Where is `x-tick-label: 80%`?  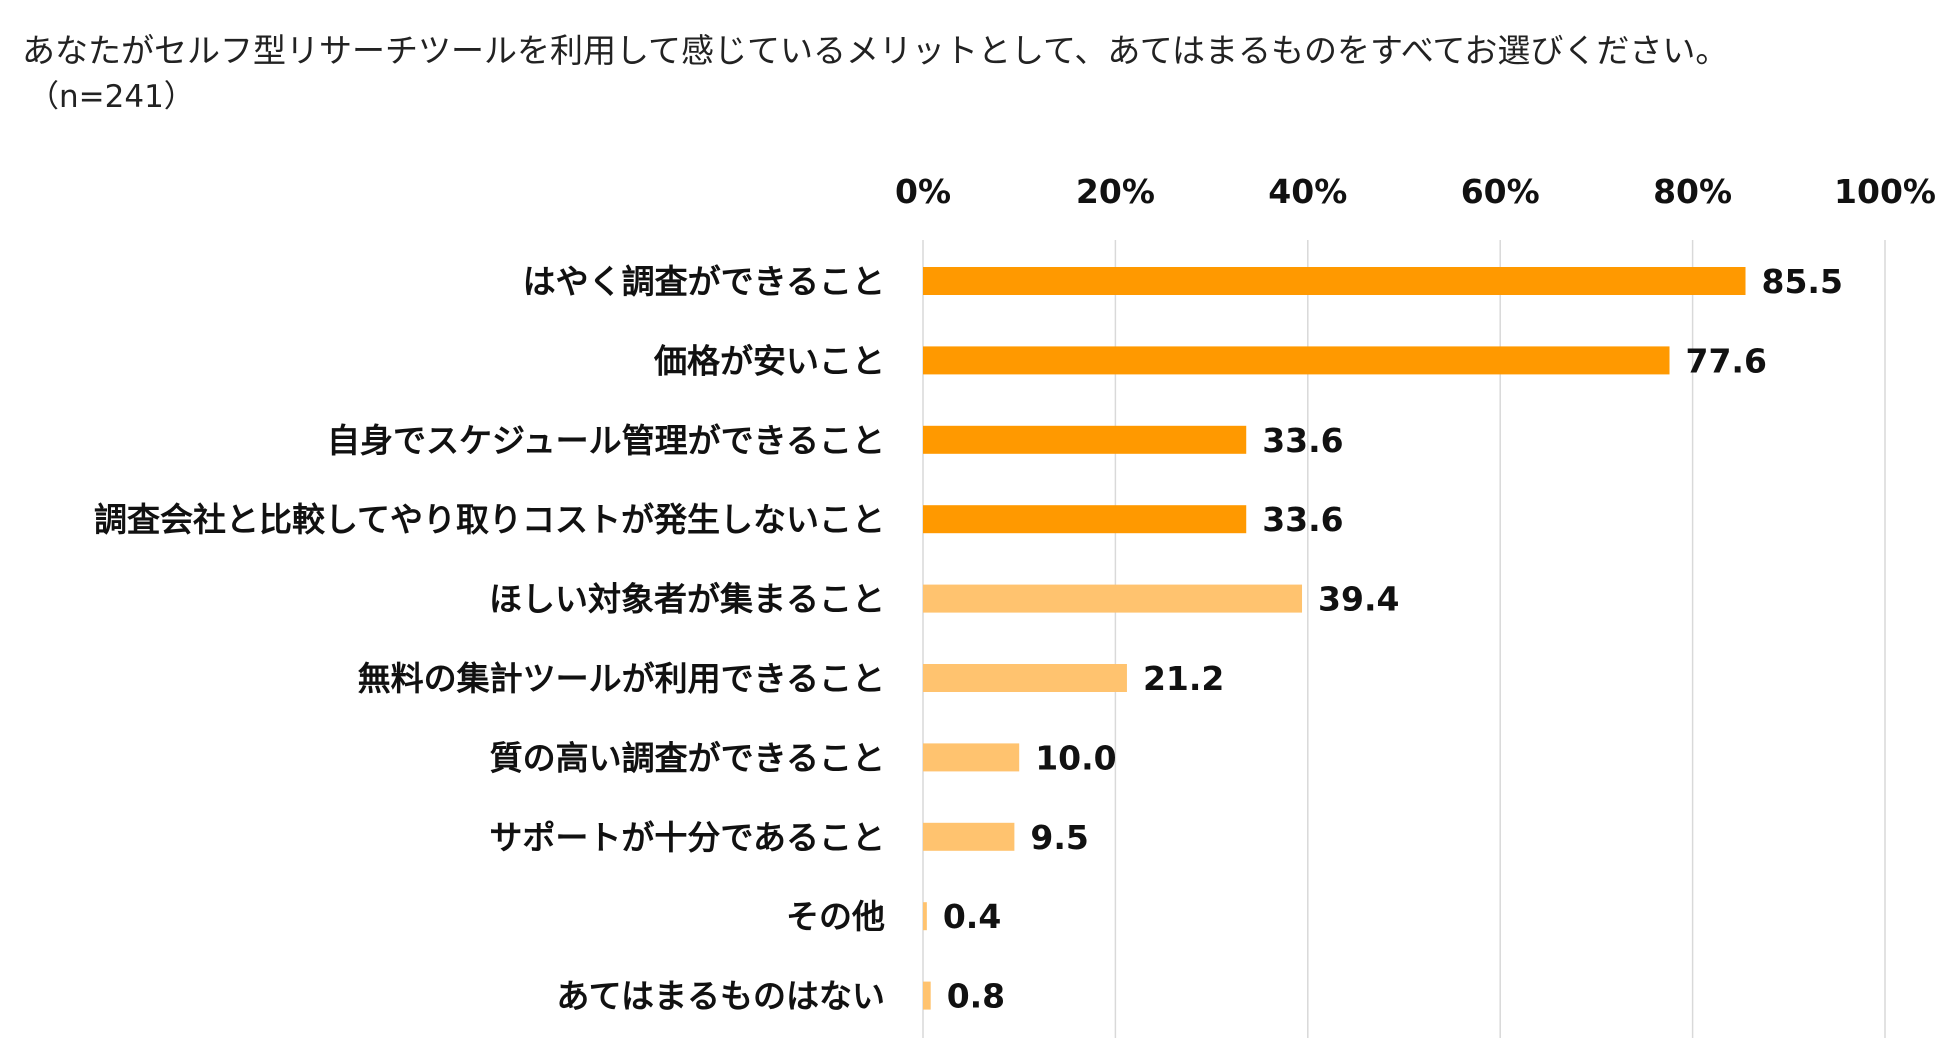
x-tick-label: 80% is located at coordinates (1692, 191).